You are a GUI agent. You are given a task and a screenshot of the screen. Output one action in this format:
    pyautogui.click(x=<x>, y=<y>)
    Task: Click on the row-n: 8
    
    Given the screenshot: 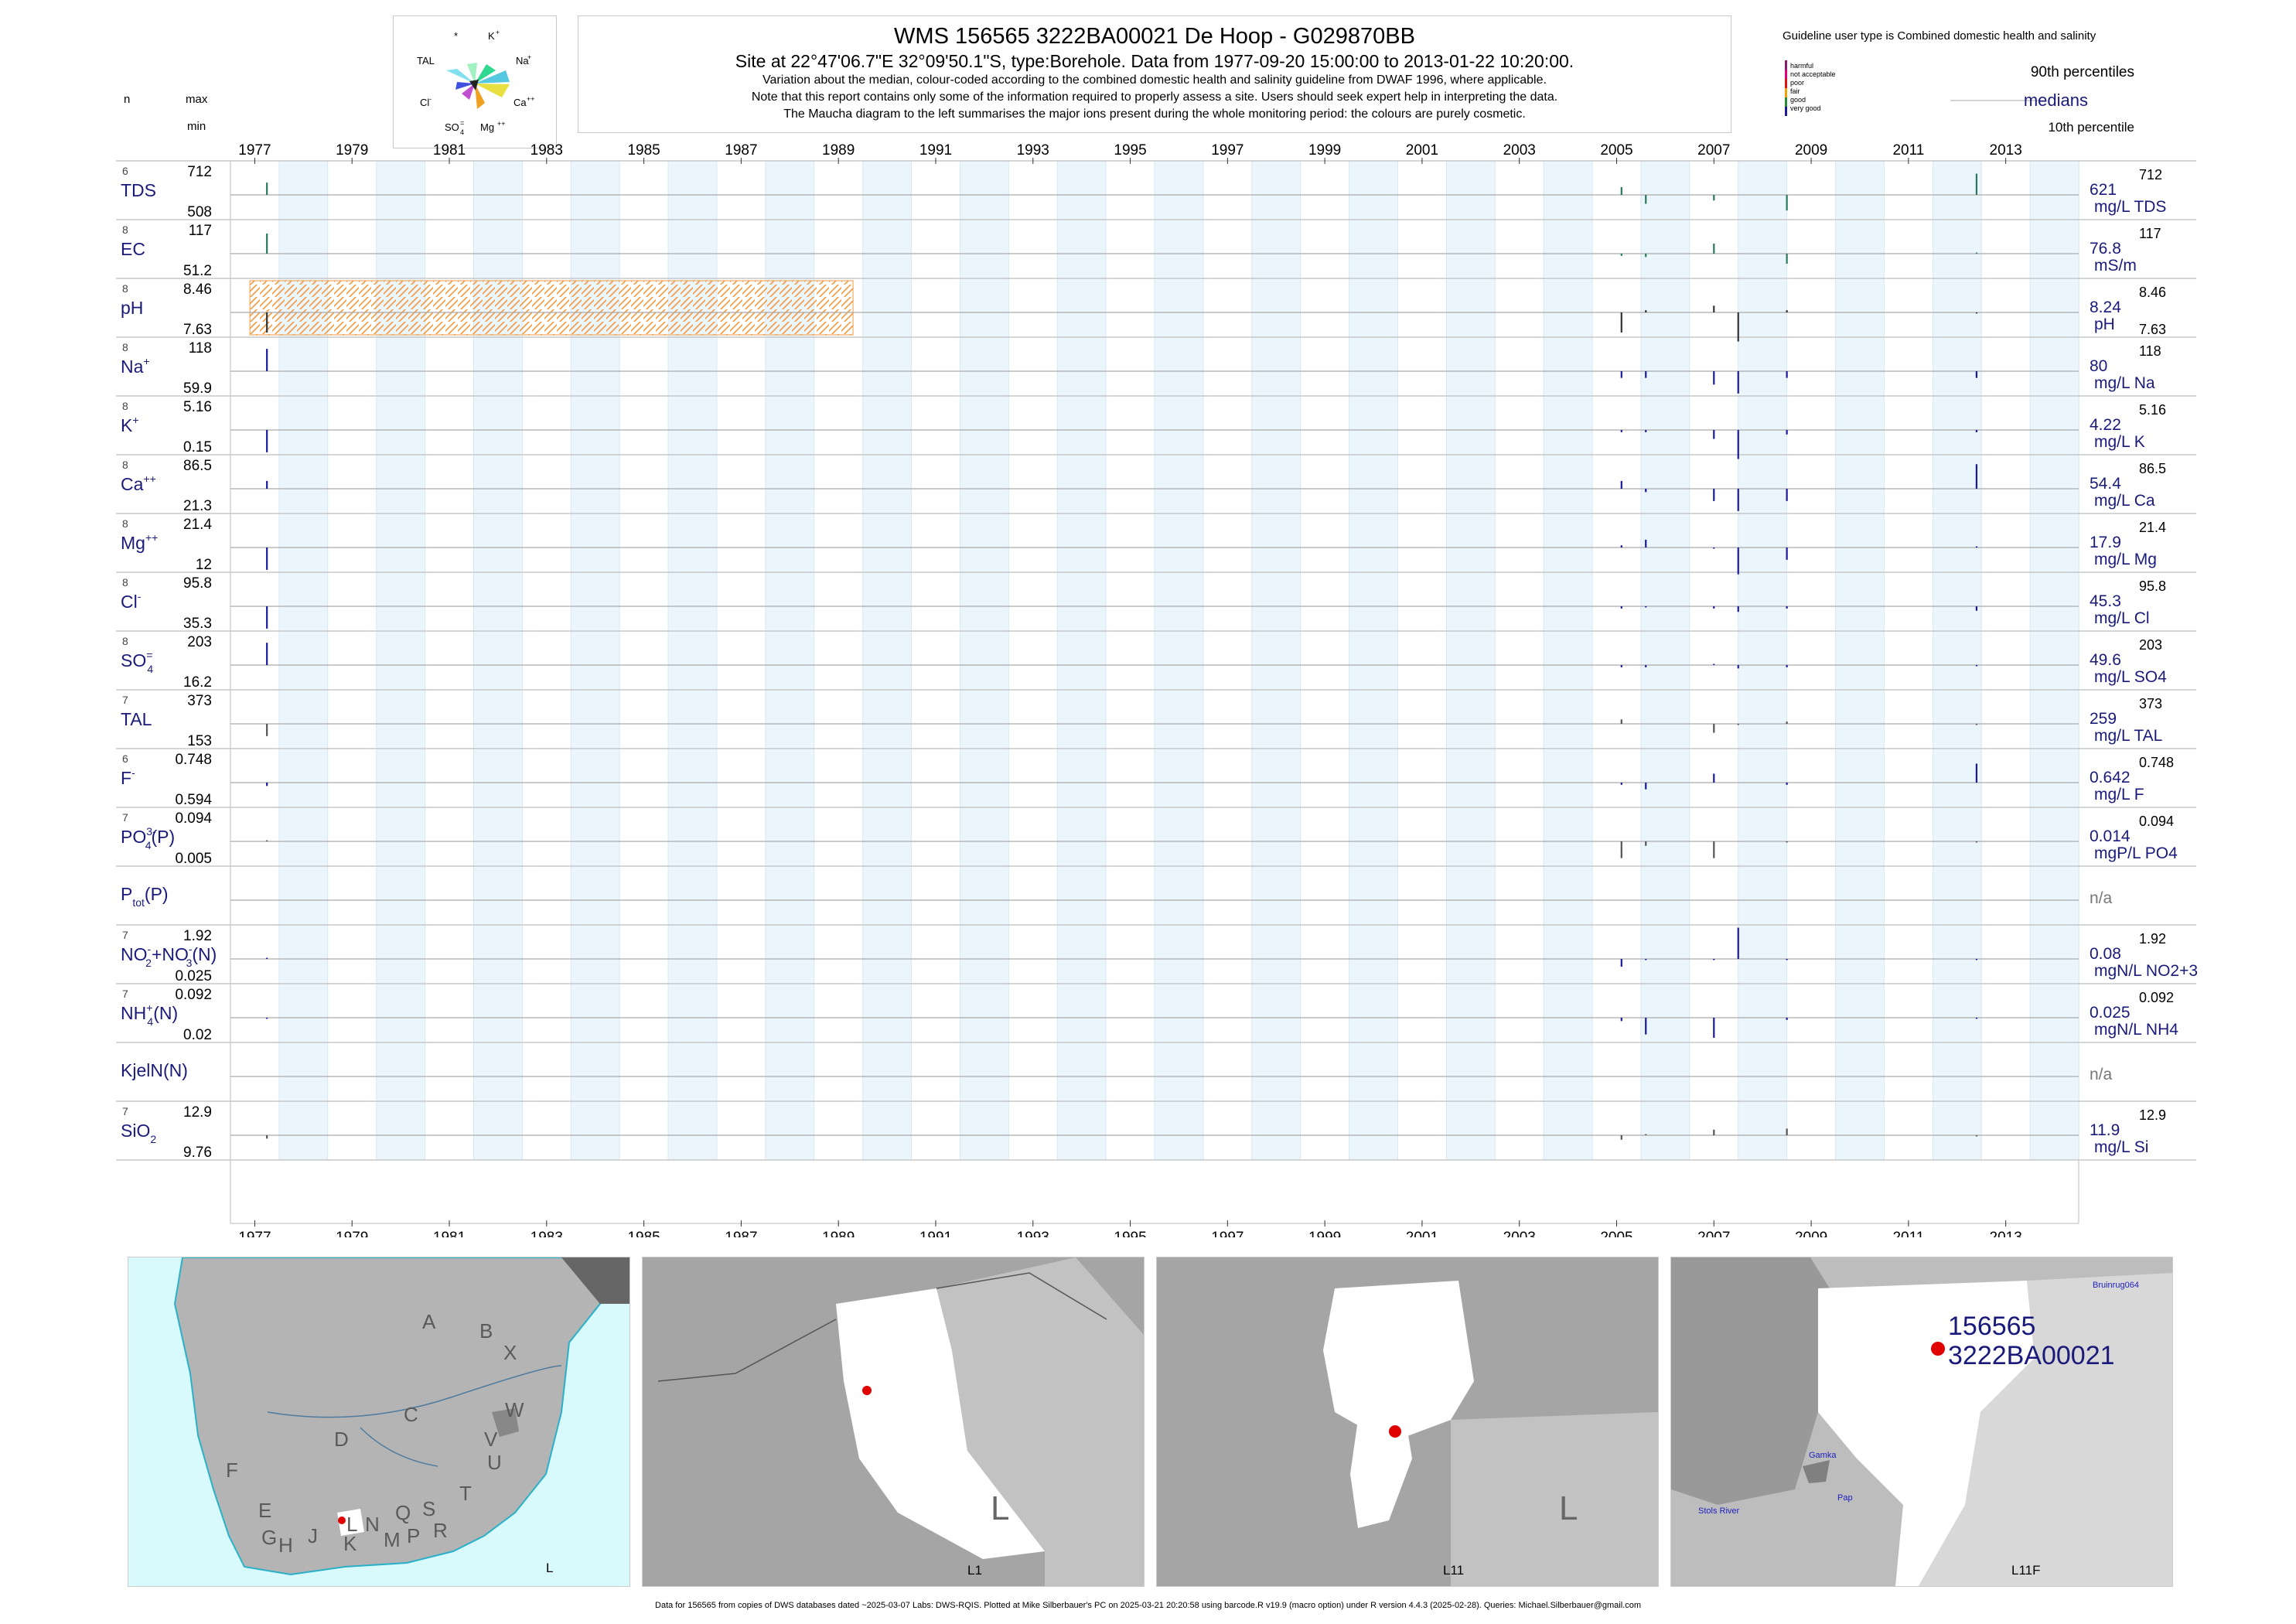 What is the action you would take?
    pyautogui.click(x=125, y=229)
    